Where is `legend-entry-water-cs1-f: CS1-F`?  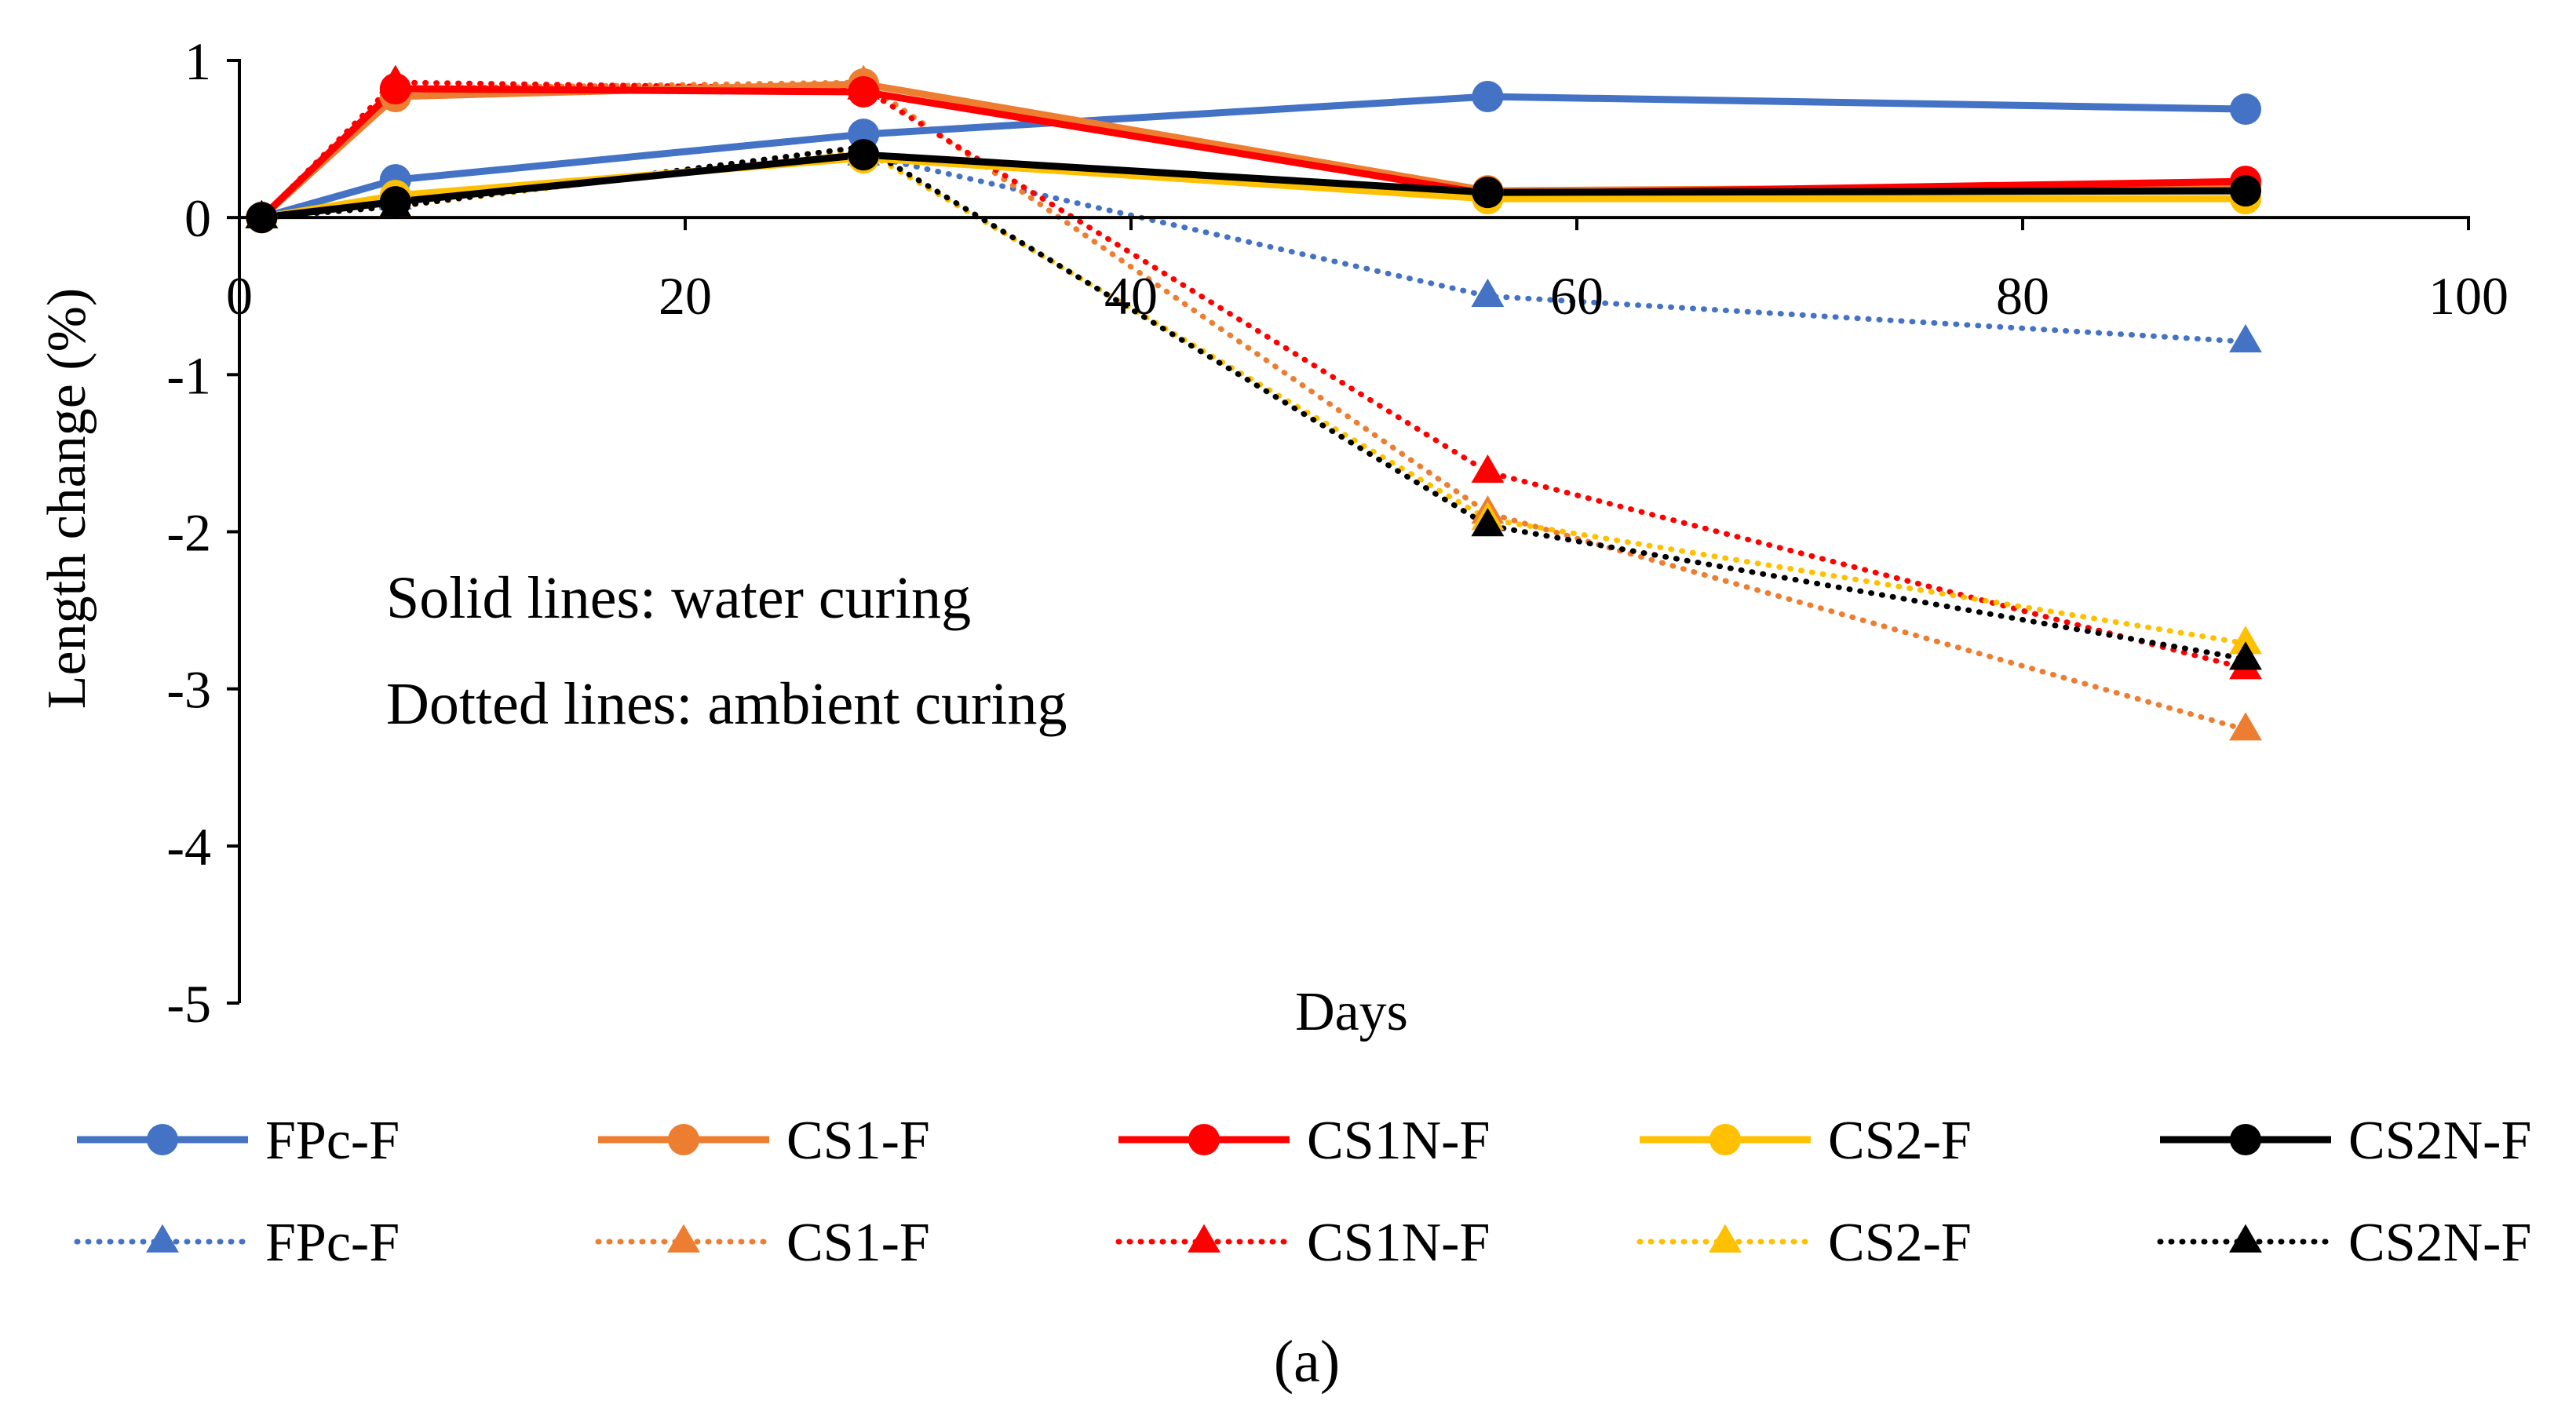 legend-entry-water-cs1-f: CS1-F is located at coordinates (764, 1141).